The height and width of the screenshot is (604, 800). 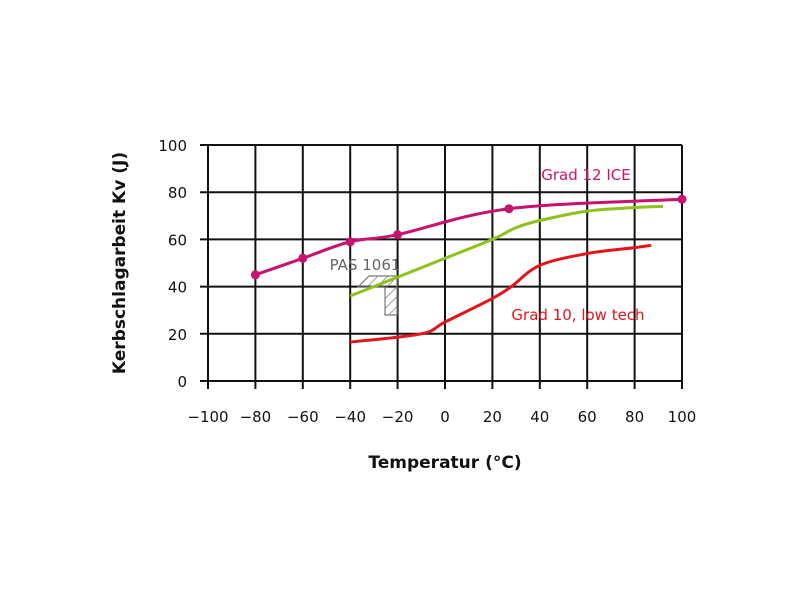 I want to click on x-tick-label: 40, so click(x=539, y=417).